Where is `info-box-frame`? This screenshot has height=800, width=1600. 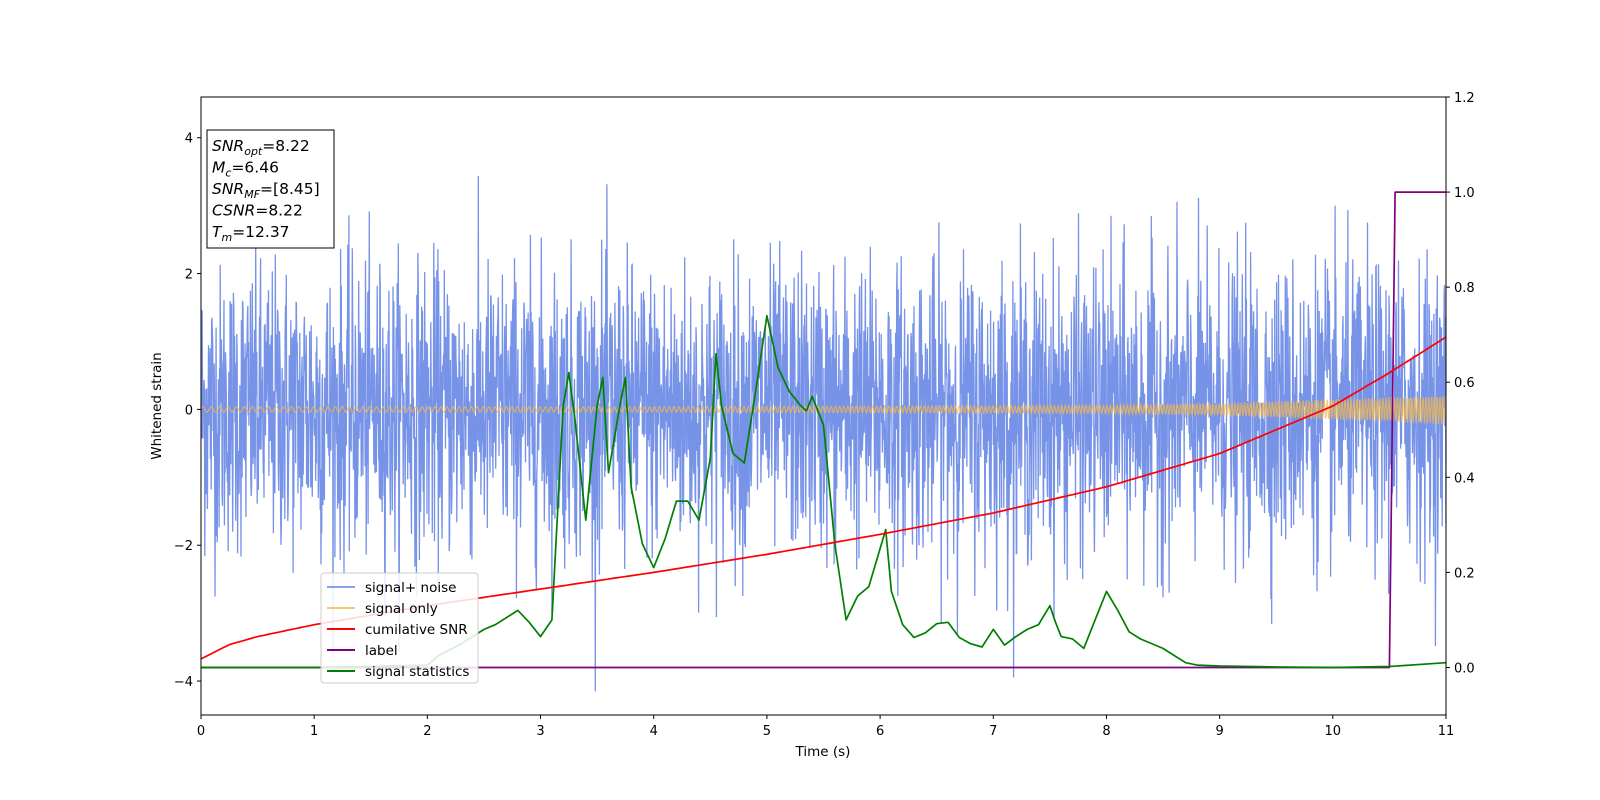 info-box-frame is located at coordinates (270, 189).